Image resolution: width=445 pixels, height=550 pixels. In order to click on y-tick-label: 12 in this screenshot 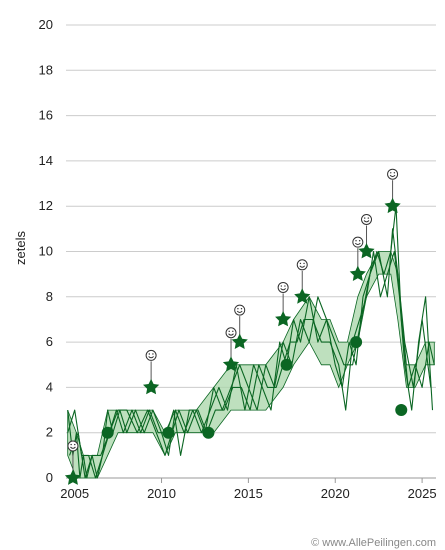, I will do `click(46, 205)`.